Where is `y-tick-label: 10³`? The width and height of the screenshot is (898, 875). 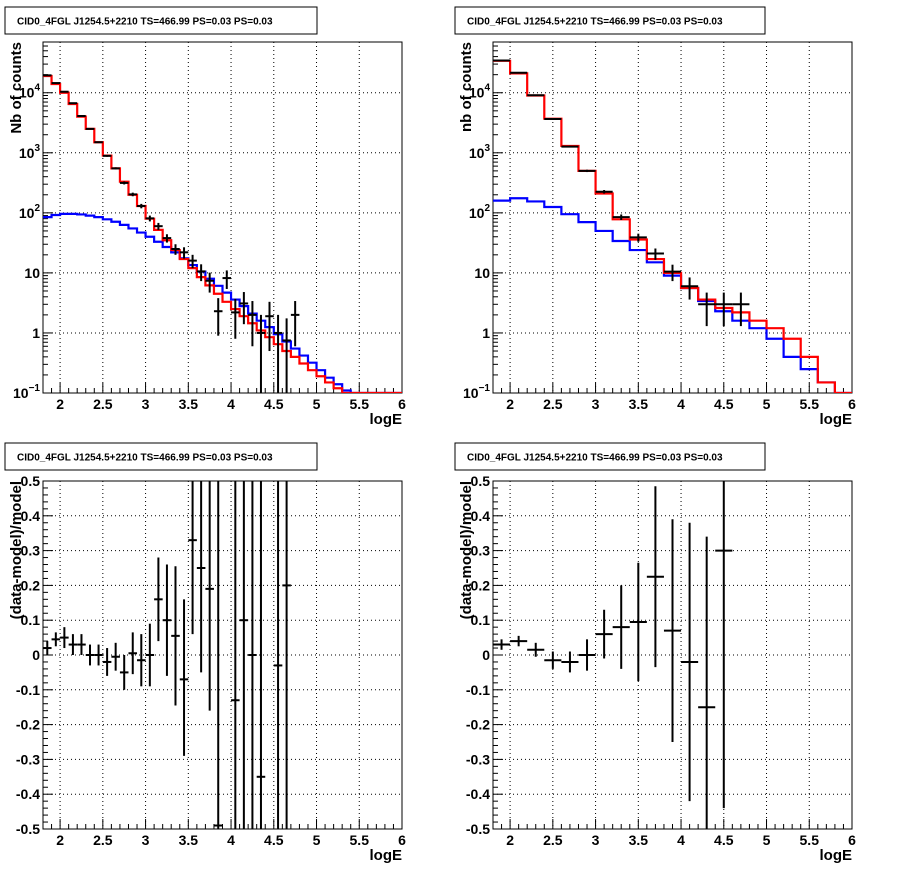 y-tick-label: 10³ is located at coordinates (30, 152).